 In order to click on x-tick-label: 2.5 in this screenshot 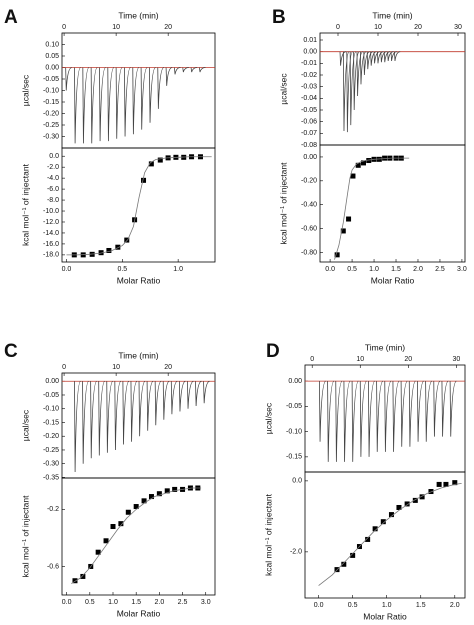, I will do `click(183, 602)`.